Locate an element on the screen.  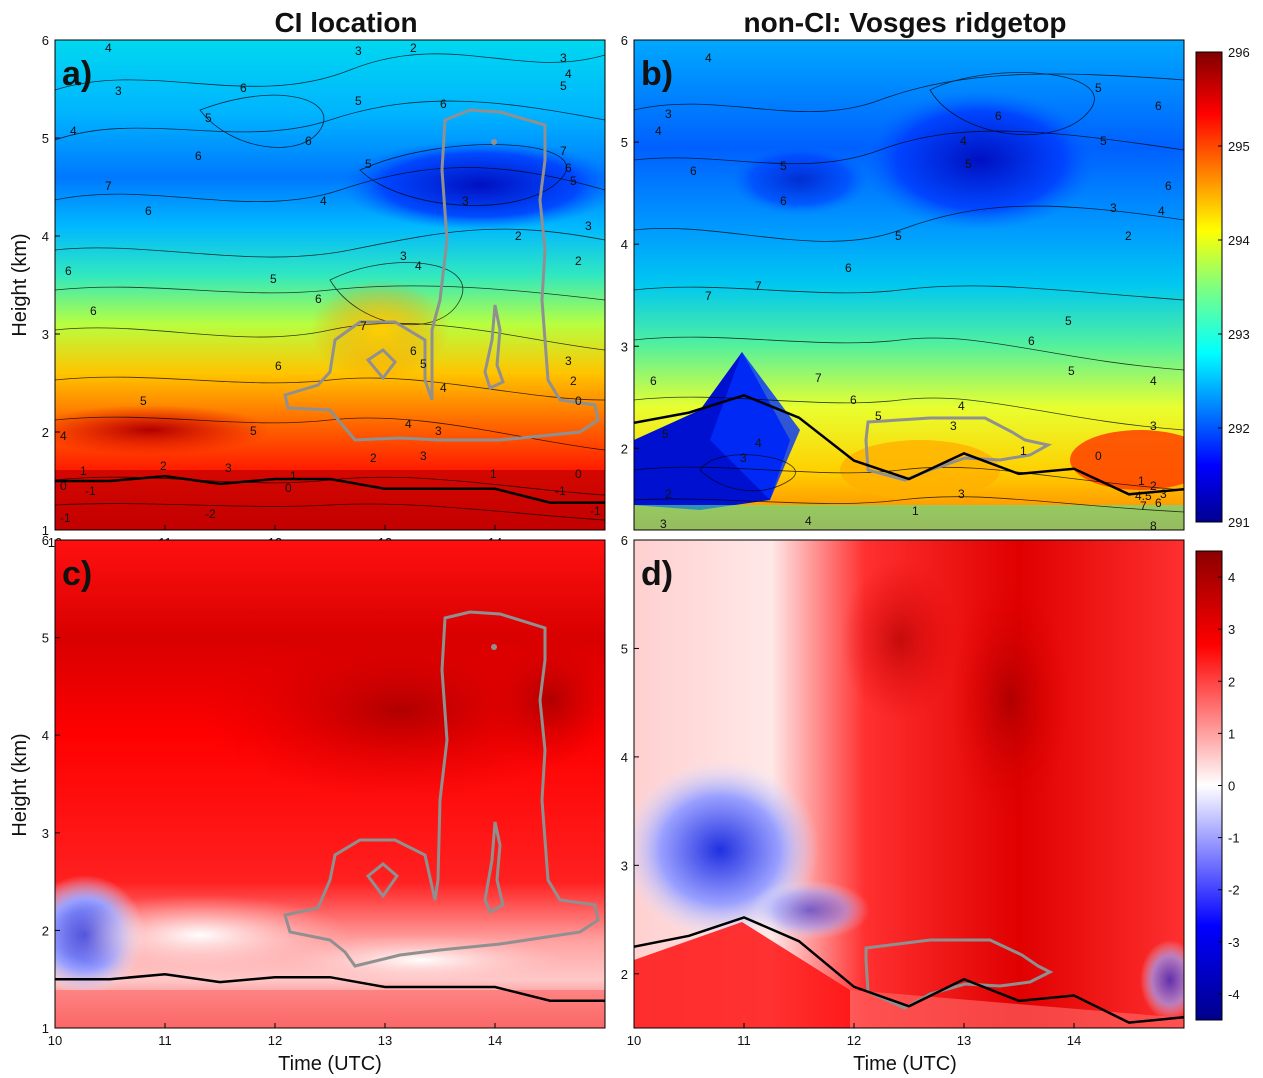
panel-c-ytick-label: 5 is located at coordinates (45, 638).